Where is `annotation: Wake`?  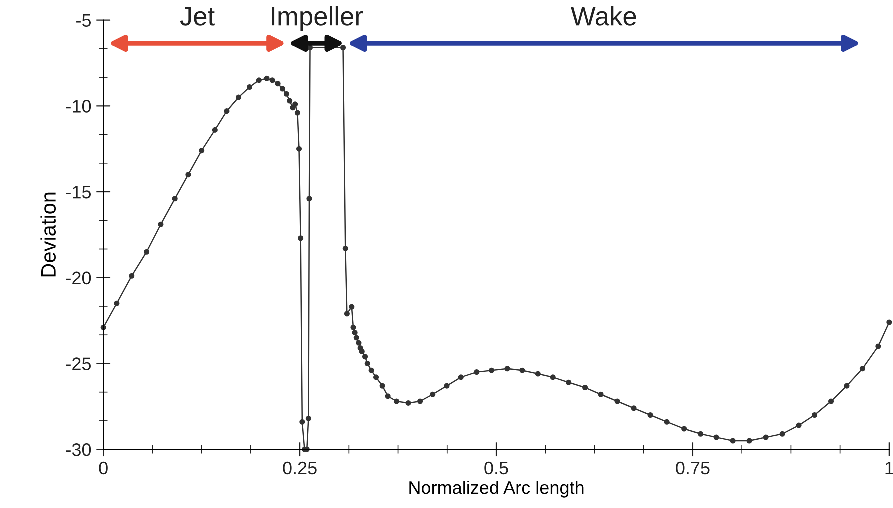
annotation: Wake is located at coordinates (603, 16).